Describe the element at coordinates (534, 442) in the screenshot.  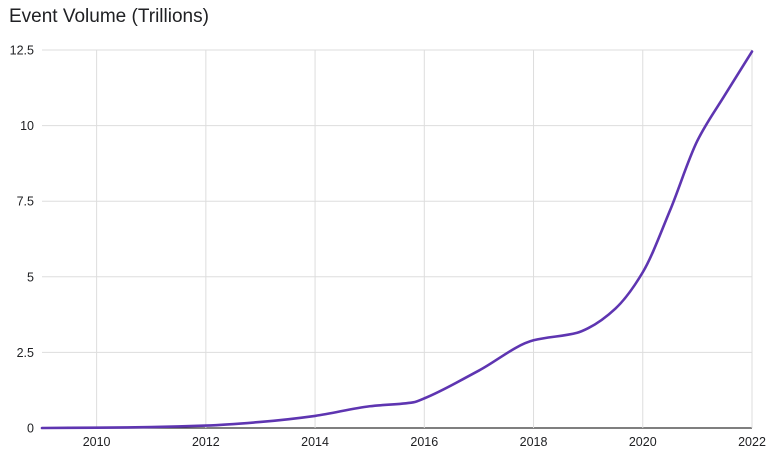
I see `x-tick-label: 2018` at that location.